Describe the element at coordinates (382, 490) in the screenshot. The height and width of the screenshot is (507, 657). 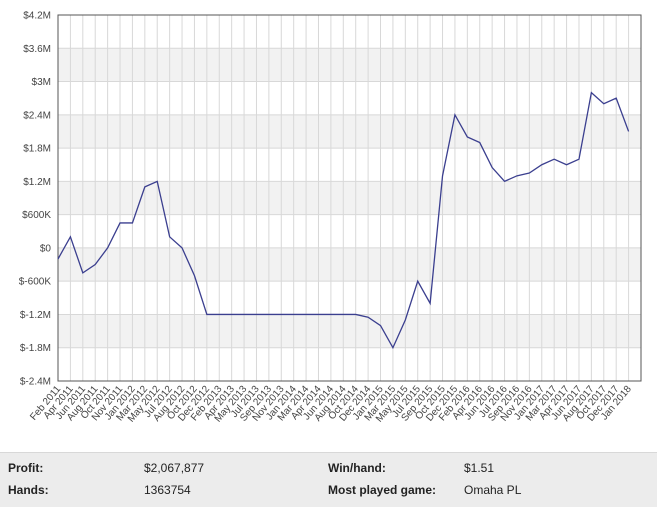
I see `stat-label: Most played game:` at that location.